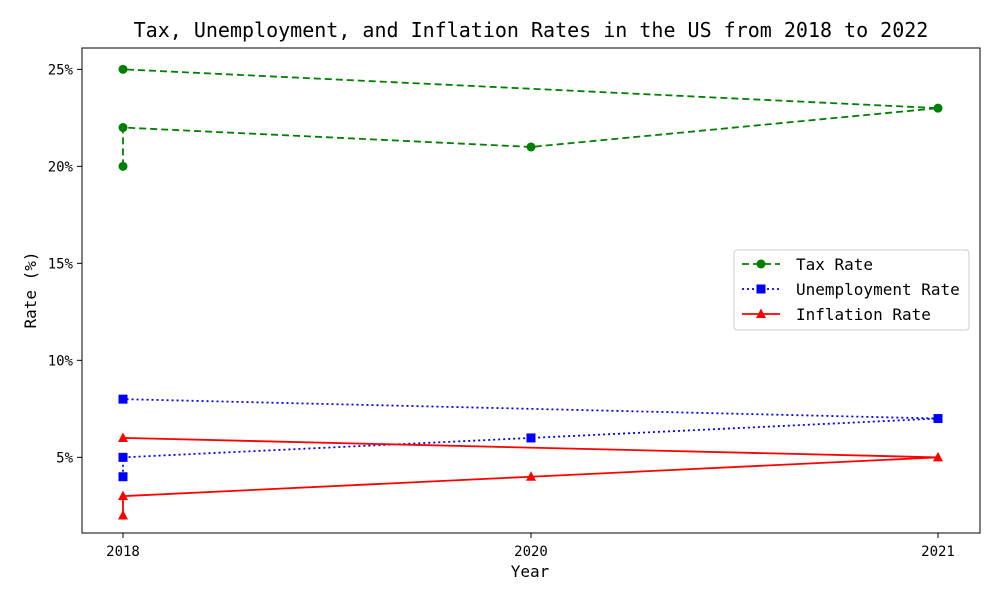  What do you see at coordinates (834, 264) in the screenshot?
I see `legend-label: Tax Rate` at bounding box center [834, 264].